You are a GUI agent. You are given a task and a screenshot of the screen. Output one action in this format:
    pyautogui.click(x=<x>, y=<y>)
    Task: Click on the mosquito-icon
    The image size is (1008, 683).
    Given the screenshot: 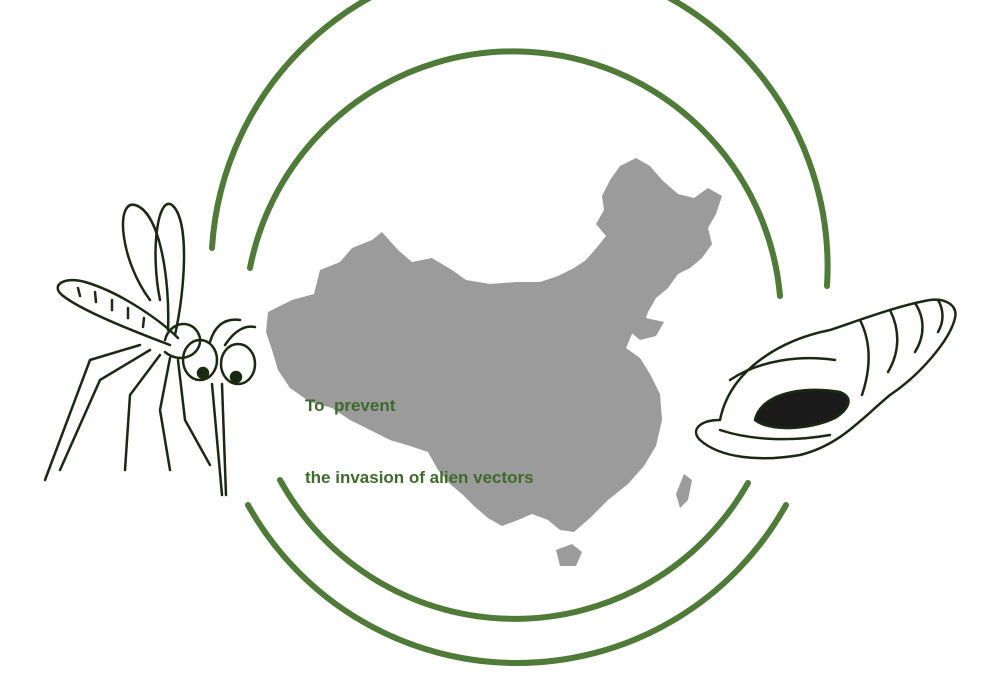 What is the action you would take?
    pyautogui.click(x=150, y=349)
    